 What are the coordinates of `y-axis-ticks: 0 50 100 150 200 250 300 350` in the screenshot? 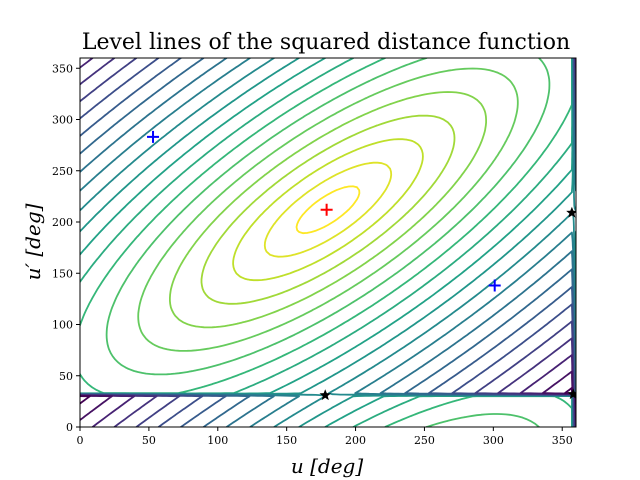 It's located at (66, 248).